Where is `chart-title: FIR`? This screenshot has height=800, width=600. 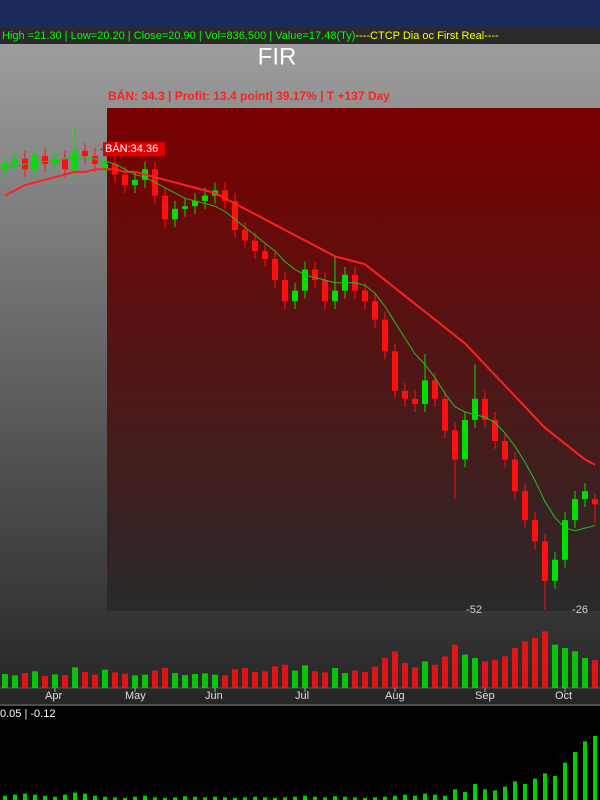 chart-title: FIR is located at coordinates (277, 56).